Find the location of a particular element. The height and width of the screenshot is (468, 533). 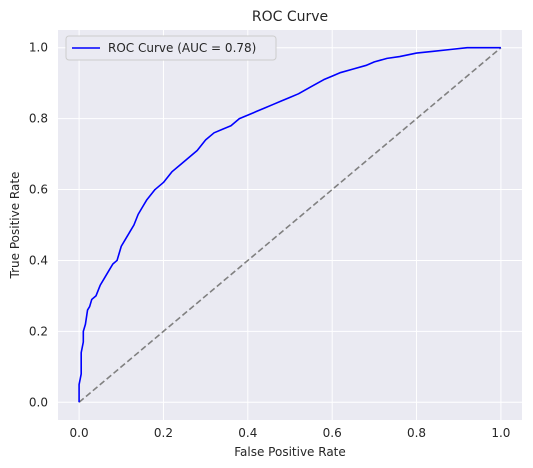

x-tick-label: 0.0 is located at coordinates (79, 433).